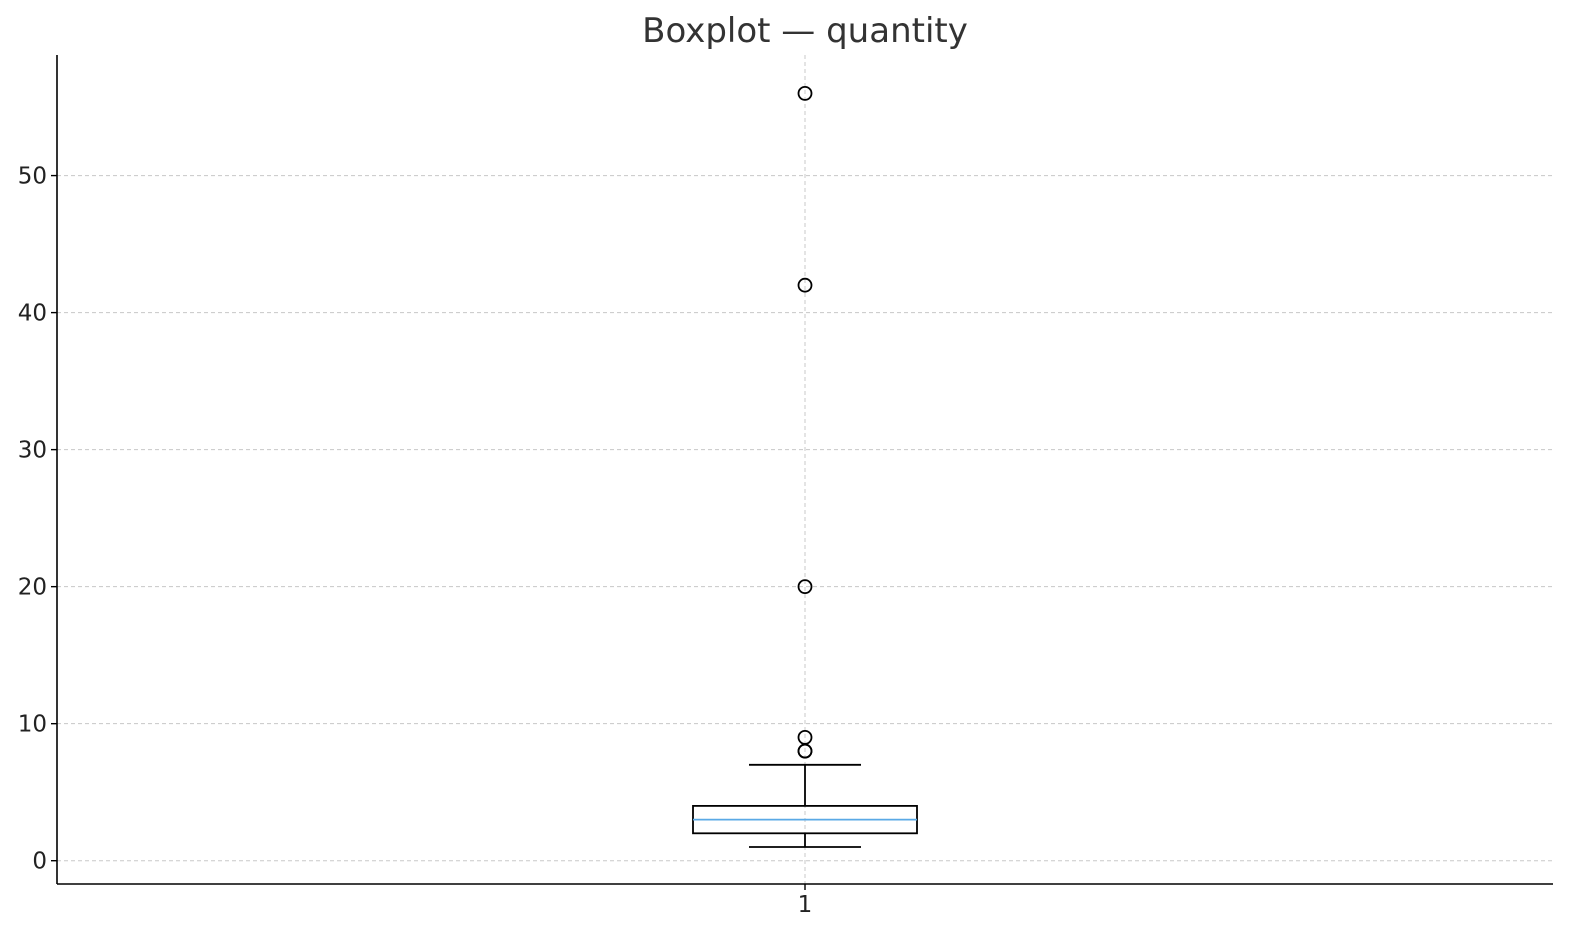  I want to click on box-group, so click(805, 805).